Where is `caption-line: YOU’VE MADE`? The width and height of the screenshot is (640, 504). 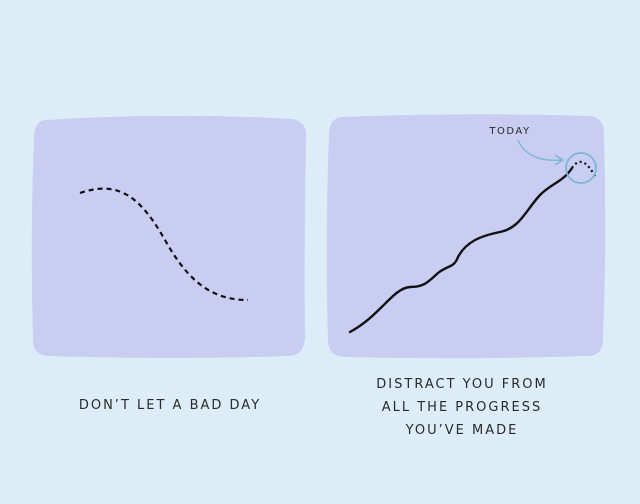
caption-line: YOU’VE MADE is located at coordinates (462, 430).